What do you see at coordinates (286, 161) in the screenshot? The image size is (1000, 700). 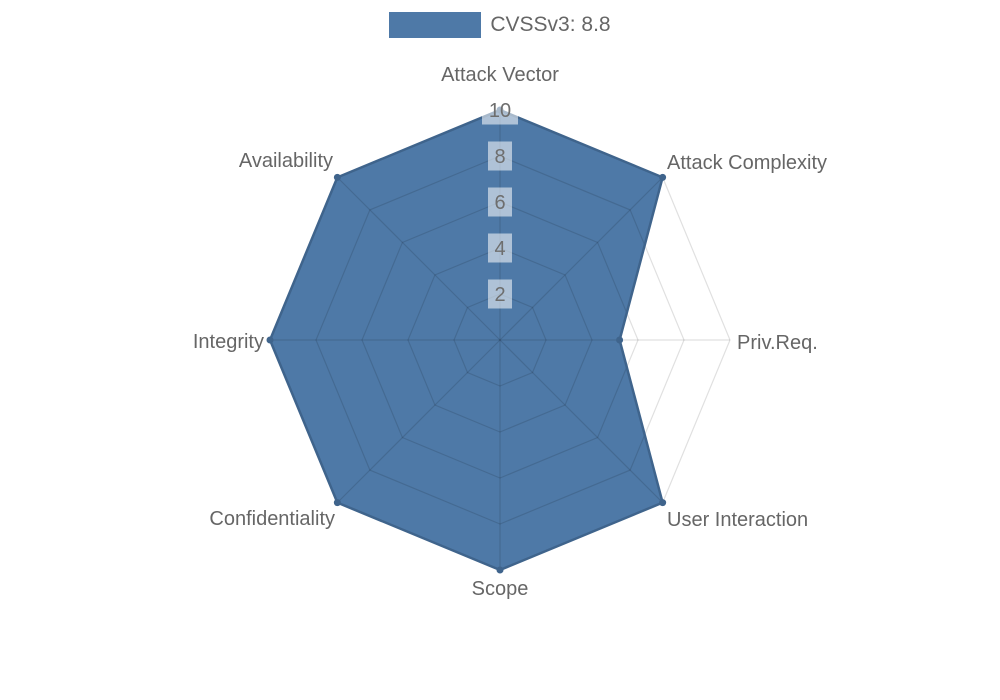 I see `axis-label-availability: Availability` at bounding box center [286, 161].